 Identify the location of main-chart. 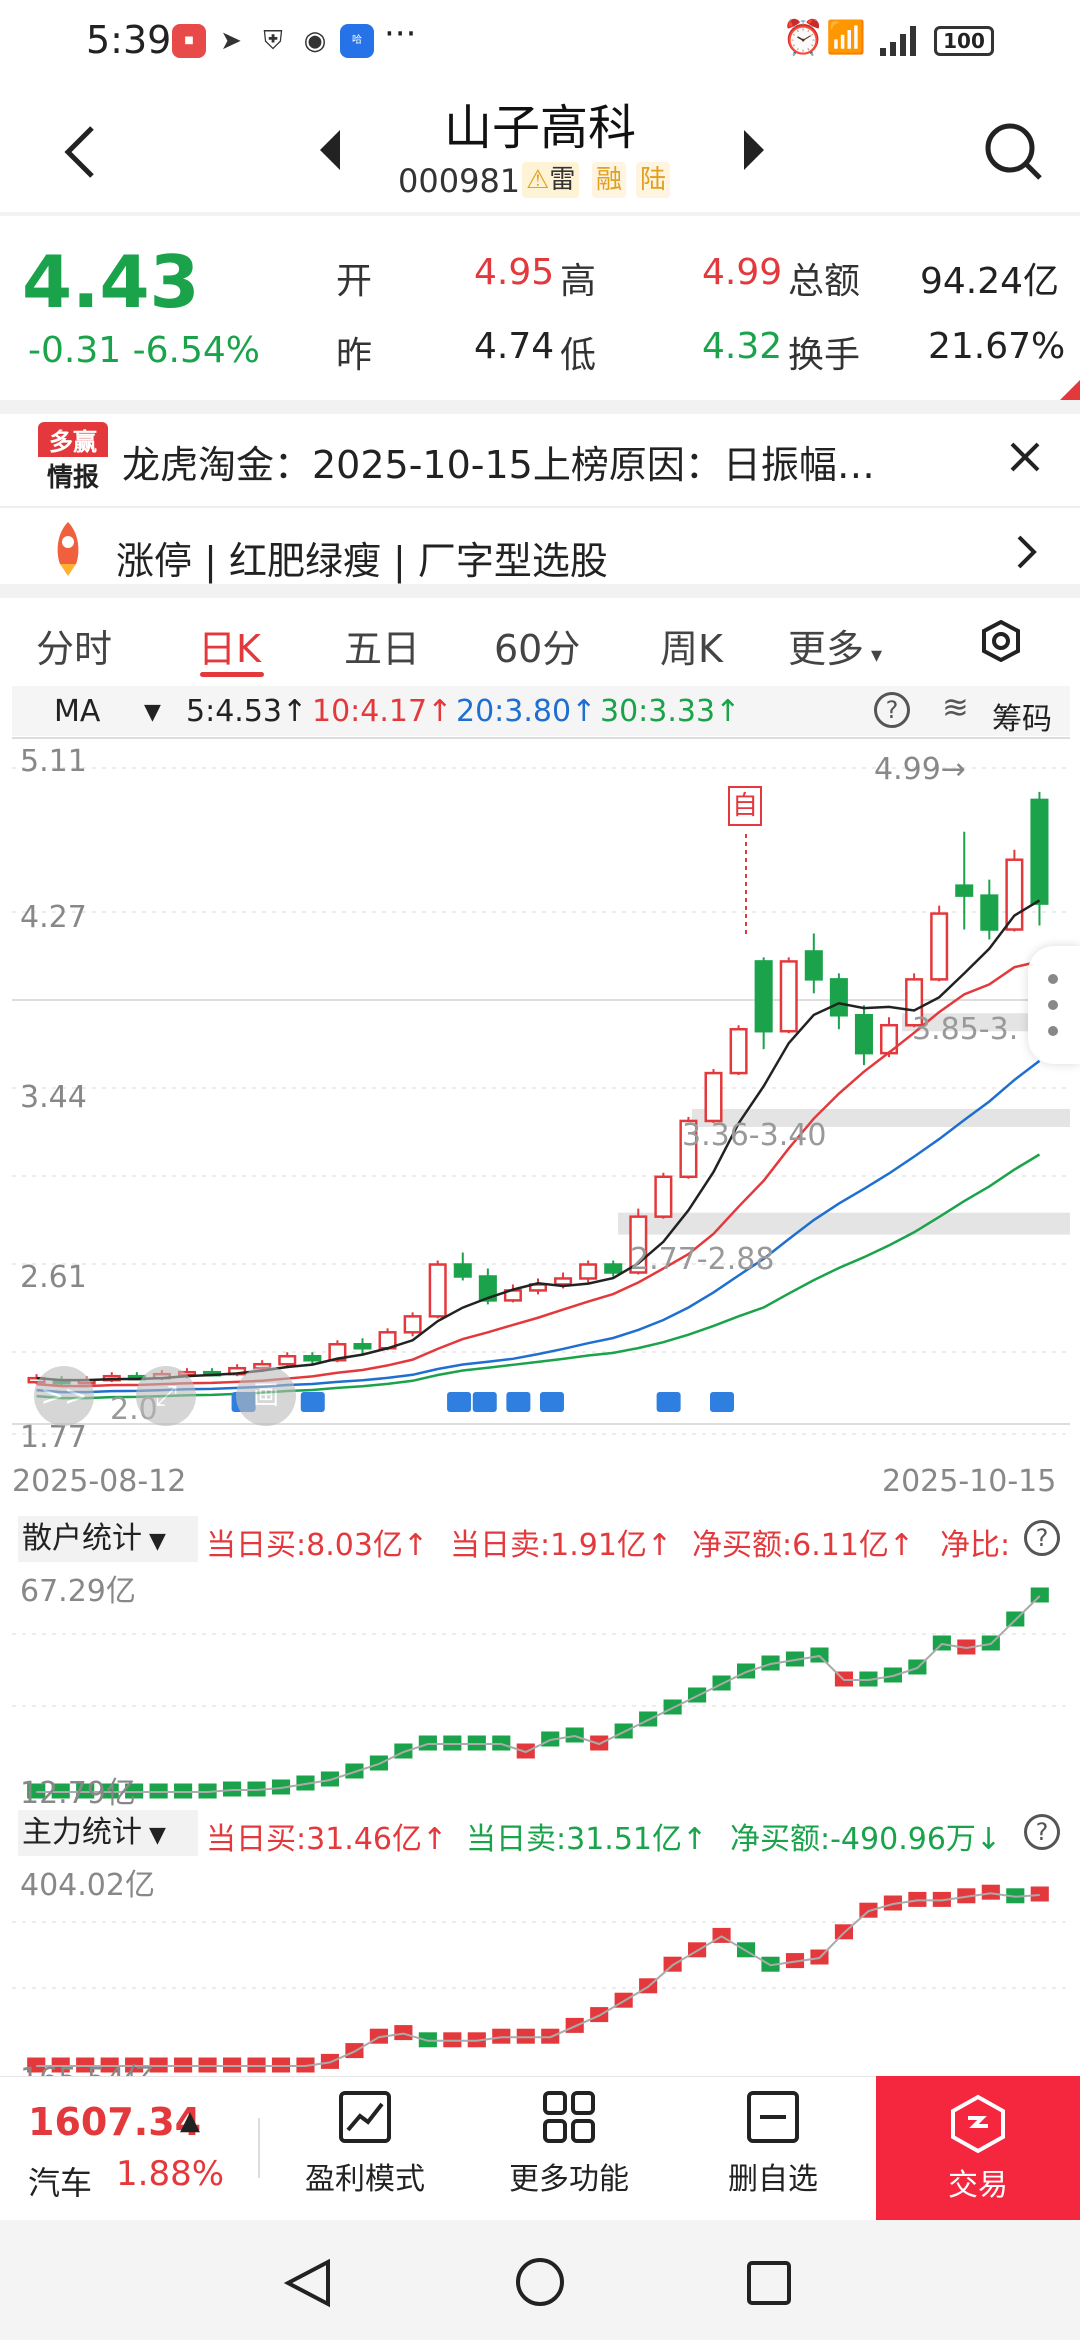
(541, 1978).